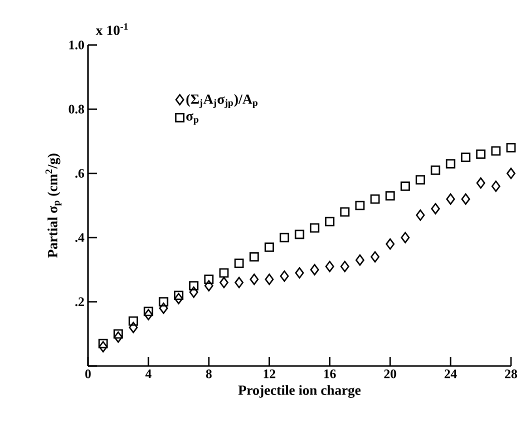  Describe the element at coordinates (270, 374) in the screenshot. I see `x-tick-label: 12` at that location.